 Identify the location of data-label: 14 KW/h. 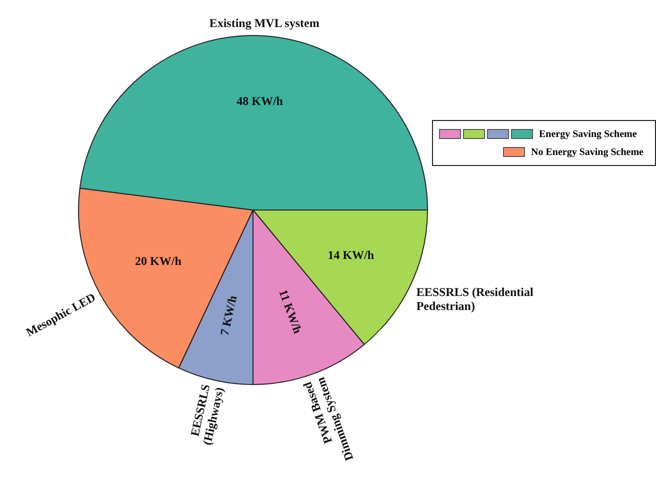
(351, 255).